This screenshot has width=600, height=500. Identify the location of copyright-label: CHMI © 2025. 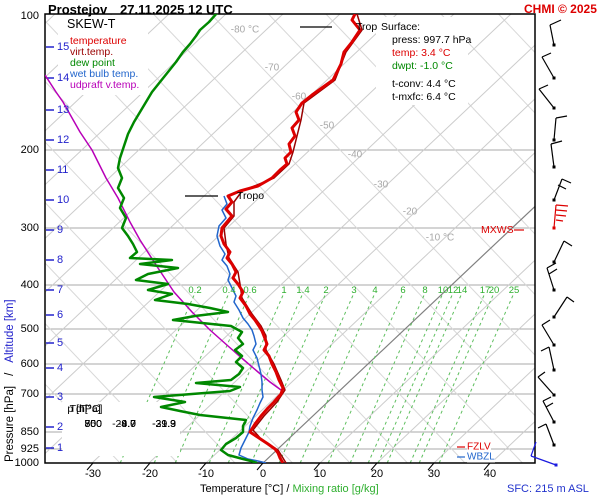
(560, 9).